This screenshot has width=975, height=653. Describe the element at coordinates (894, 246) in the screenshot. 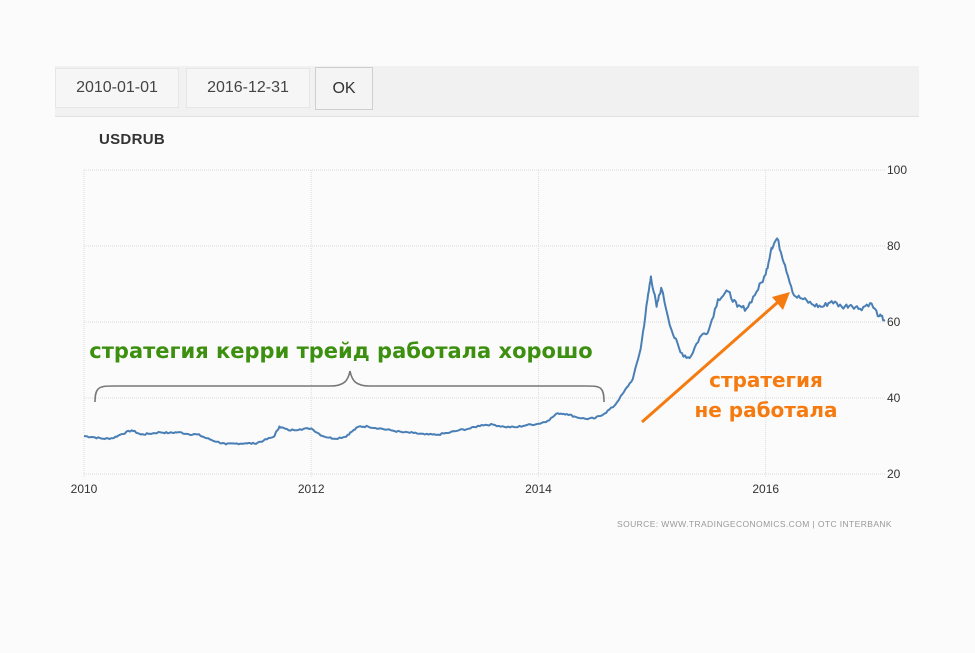

I see `y-tick-label: 80` at that location.